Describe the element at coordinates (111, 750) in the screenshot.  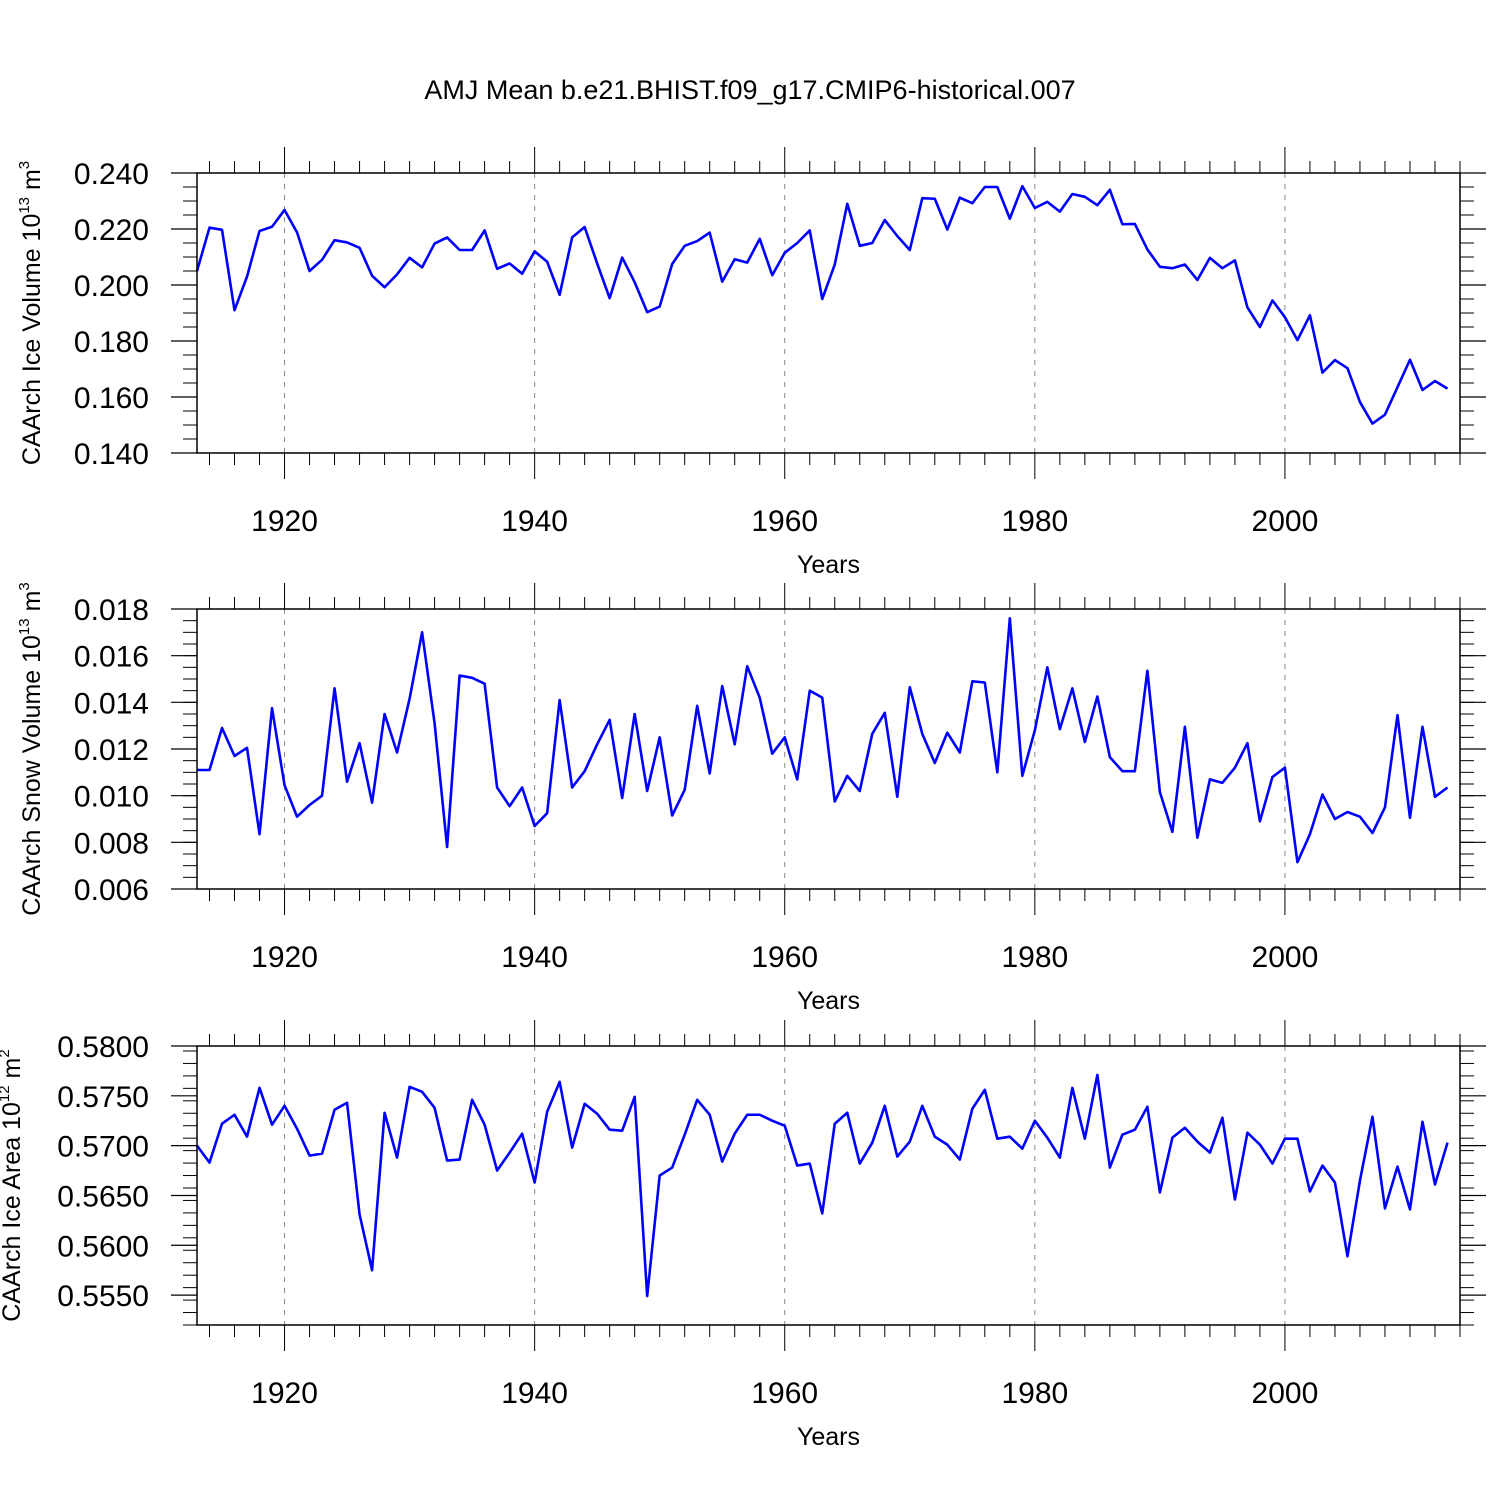
I see `snow-volume-ytick-label: 0.012` at that location.